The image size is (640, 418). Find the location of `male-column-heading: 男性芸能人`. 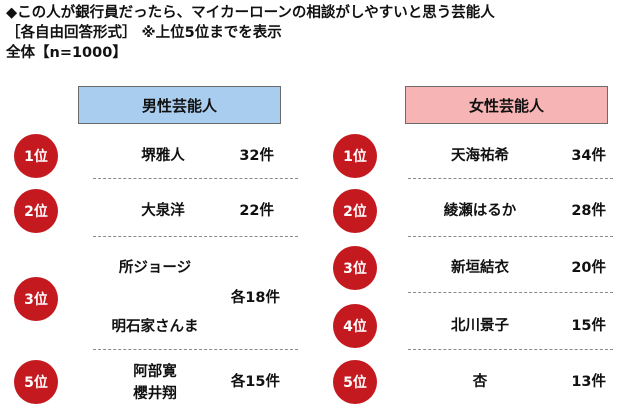

male-column-heading: 男性芸能人 is located at coordinates (179, 105).